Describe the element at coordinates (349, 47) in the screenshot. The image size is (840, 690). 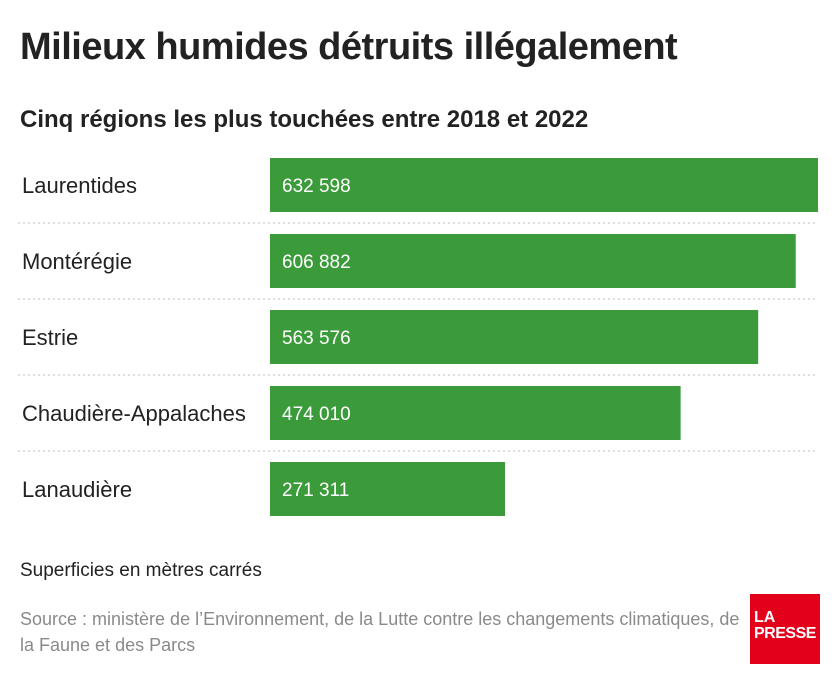
I see `chart-title: Milieux humides détruits illégalement` at that location.